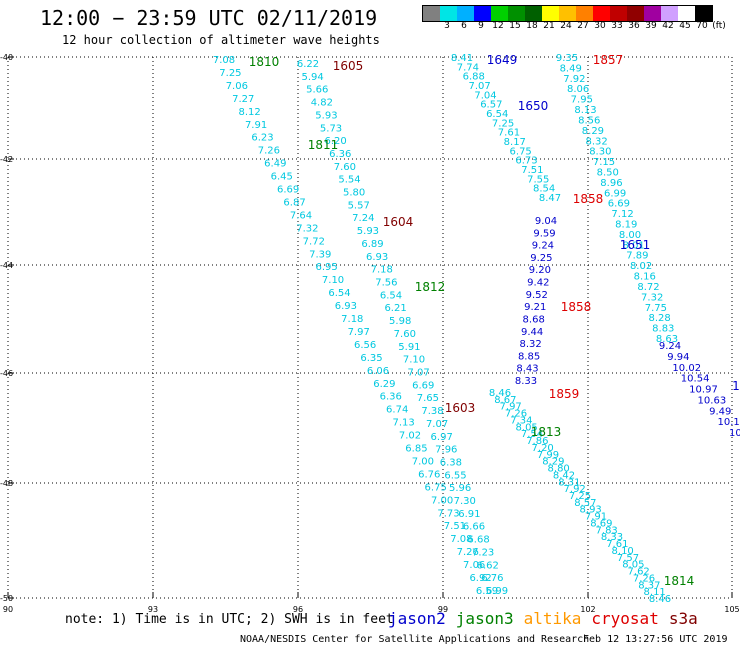 This screenshot has width=740, height=650. Describe the element at coordinates (6, 159) in the screenshot. I see `y-axis-label: -42` at that location.